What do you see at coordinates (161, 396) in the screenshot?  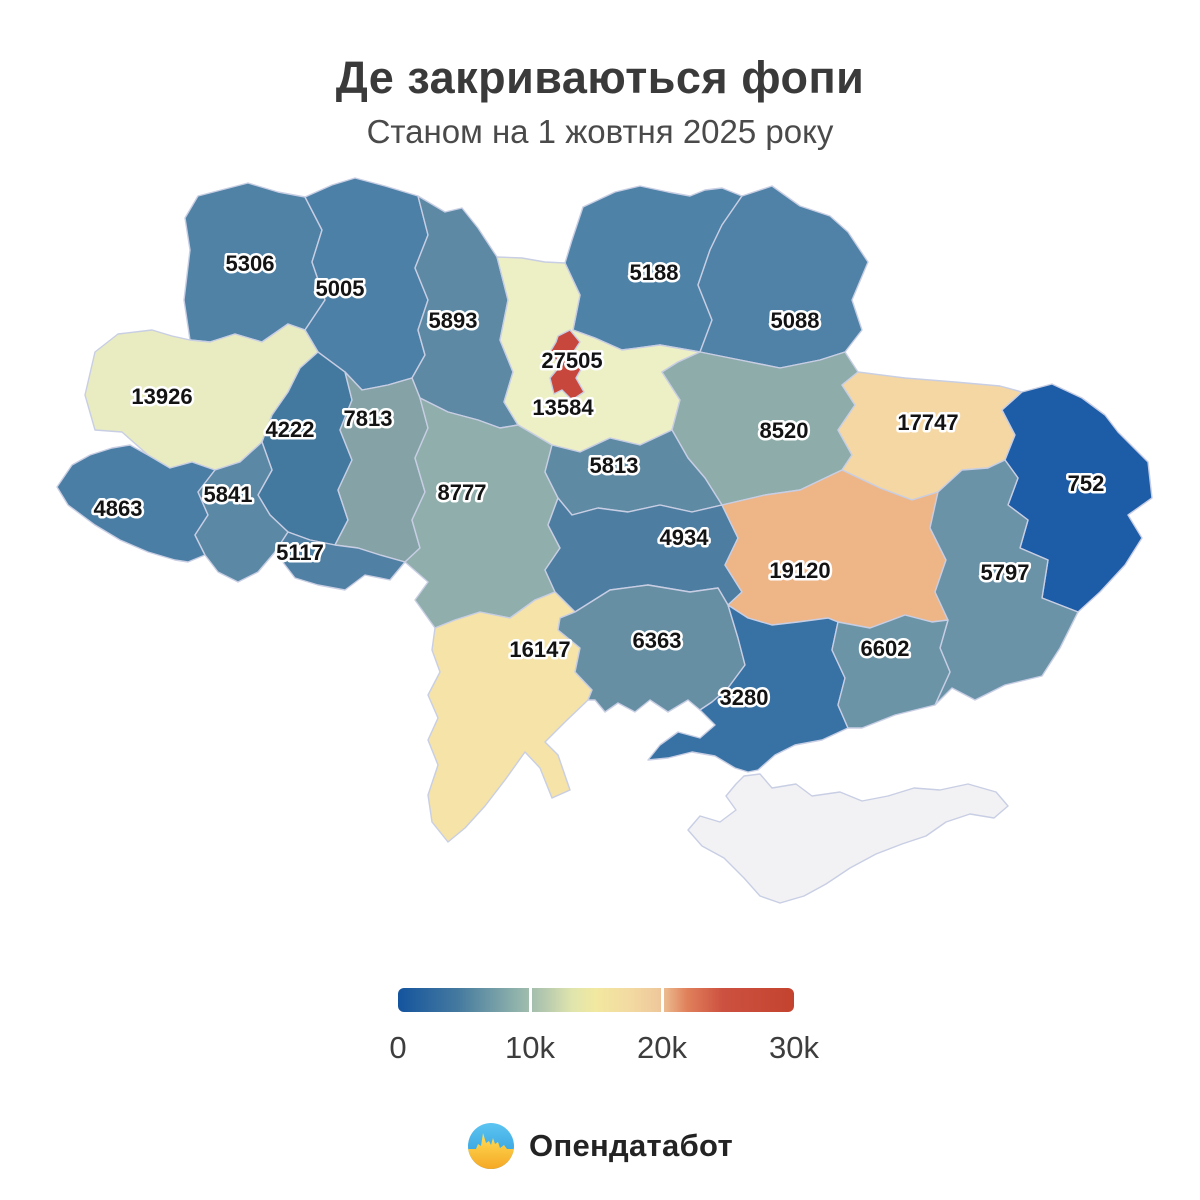 I see `region-value-label-lviv: 13926` at bounding box center [161, 396].